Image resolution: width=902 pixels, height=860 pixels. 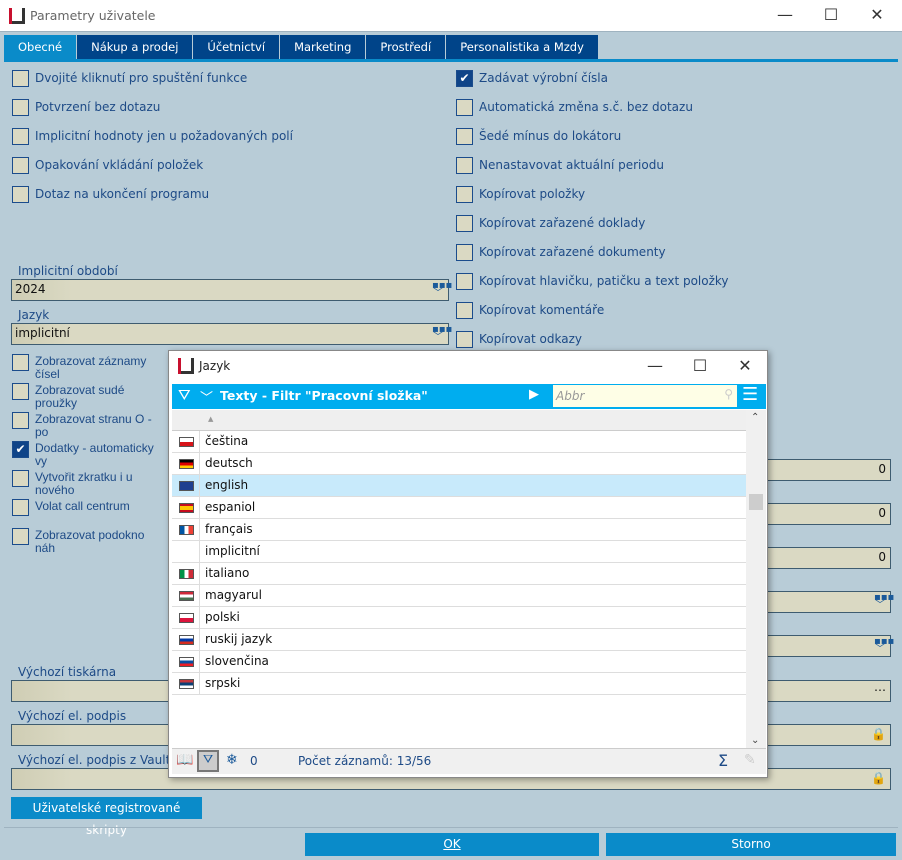 I want to click on snowflake-icon: ❄, so click(x=232, y=760).